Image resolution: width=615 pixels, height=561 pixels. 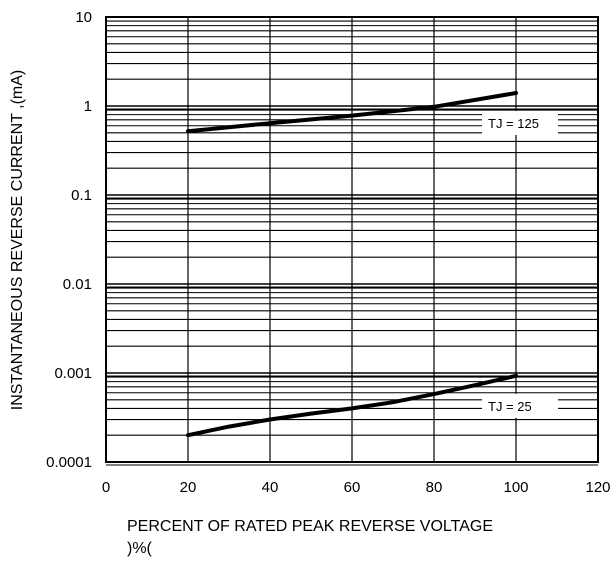 What do you see at coordinates (310, 526) in the screenshot?
I see `x-axis-title: PERCENT OF RATED PEAK REVERSE VOLTAGE` at bounding box center [310, 526].